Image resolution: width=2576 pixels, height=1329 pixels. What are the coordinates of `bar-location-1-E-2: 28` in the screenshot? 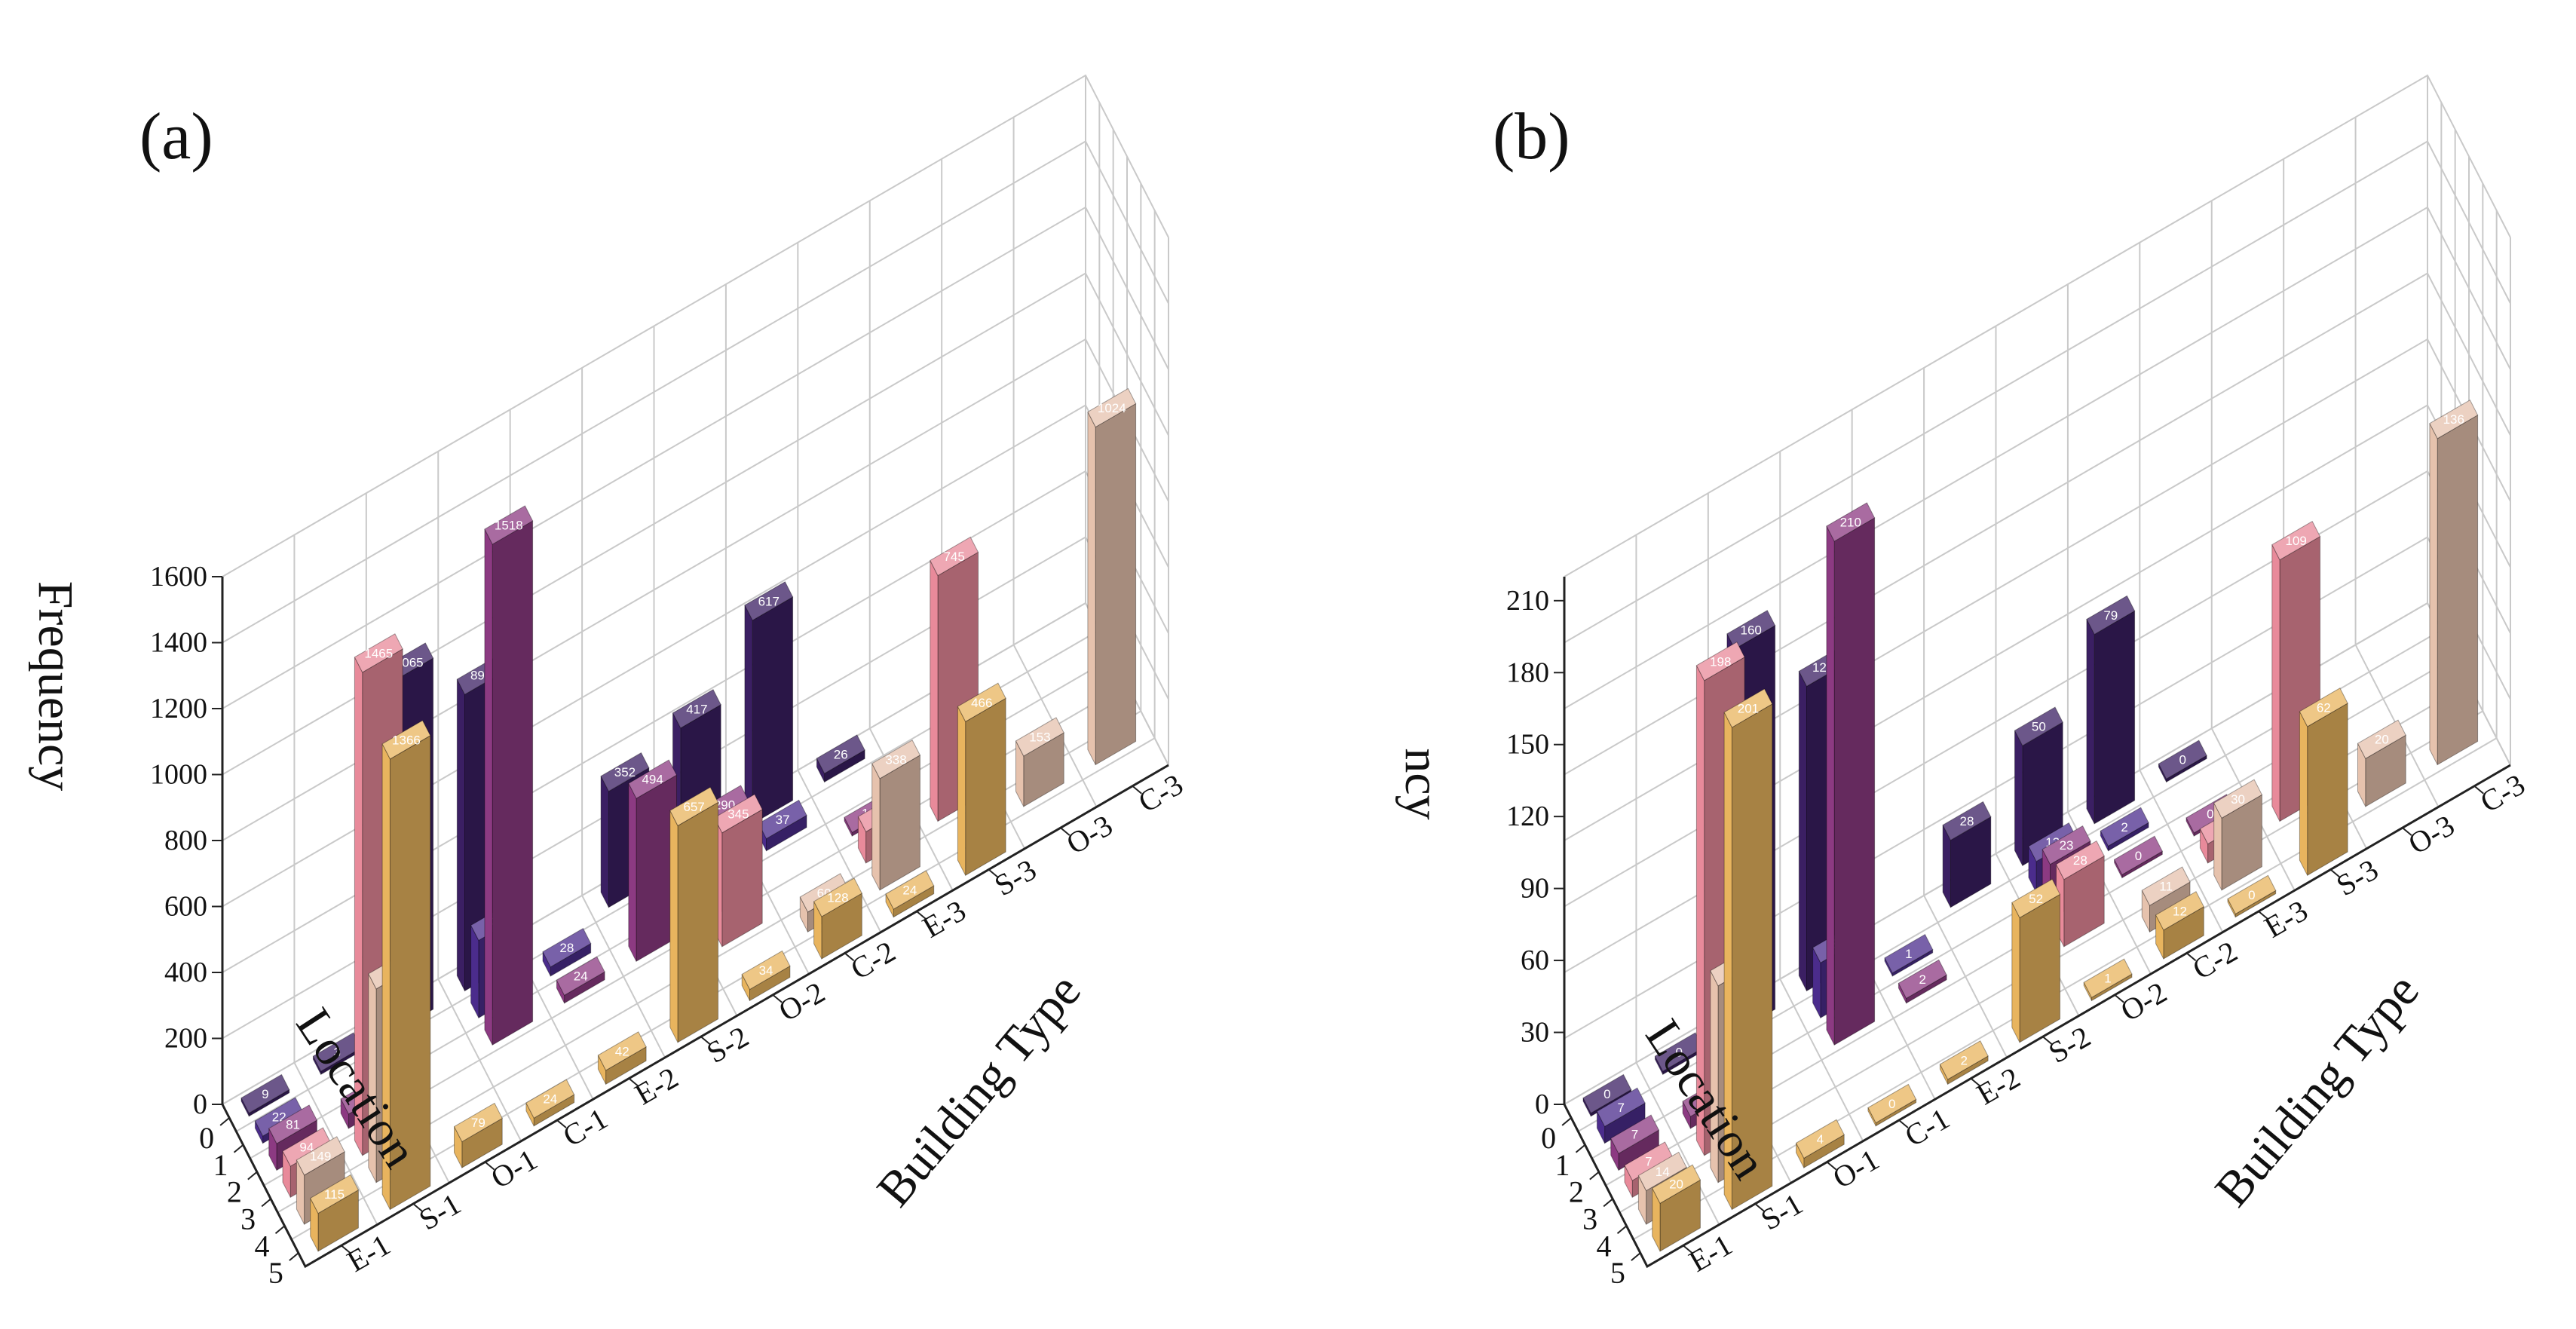 It's located at (567, 952).